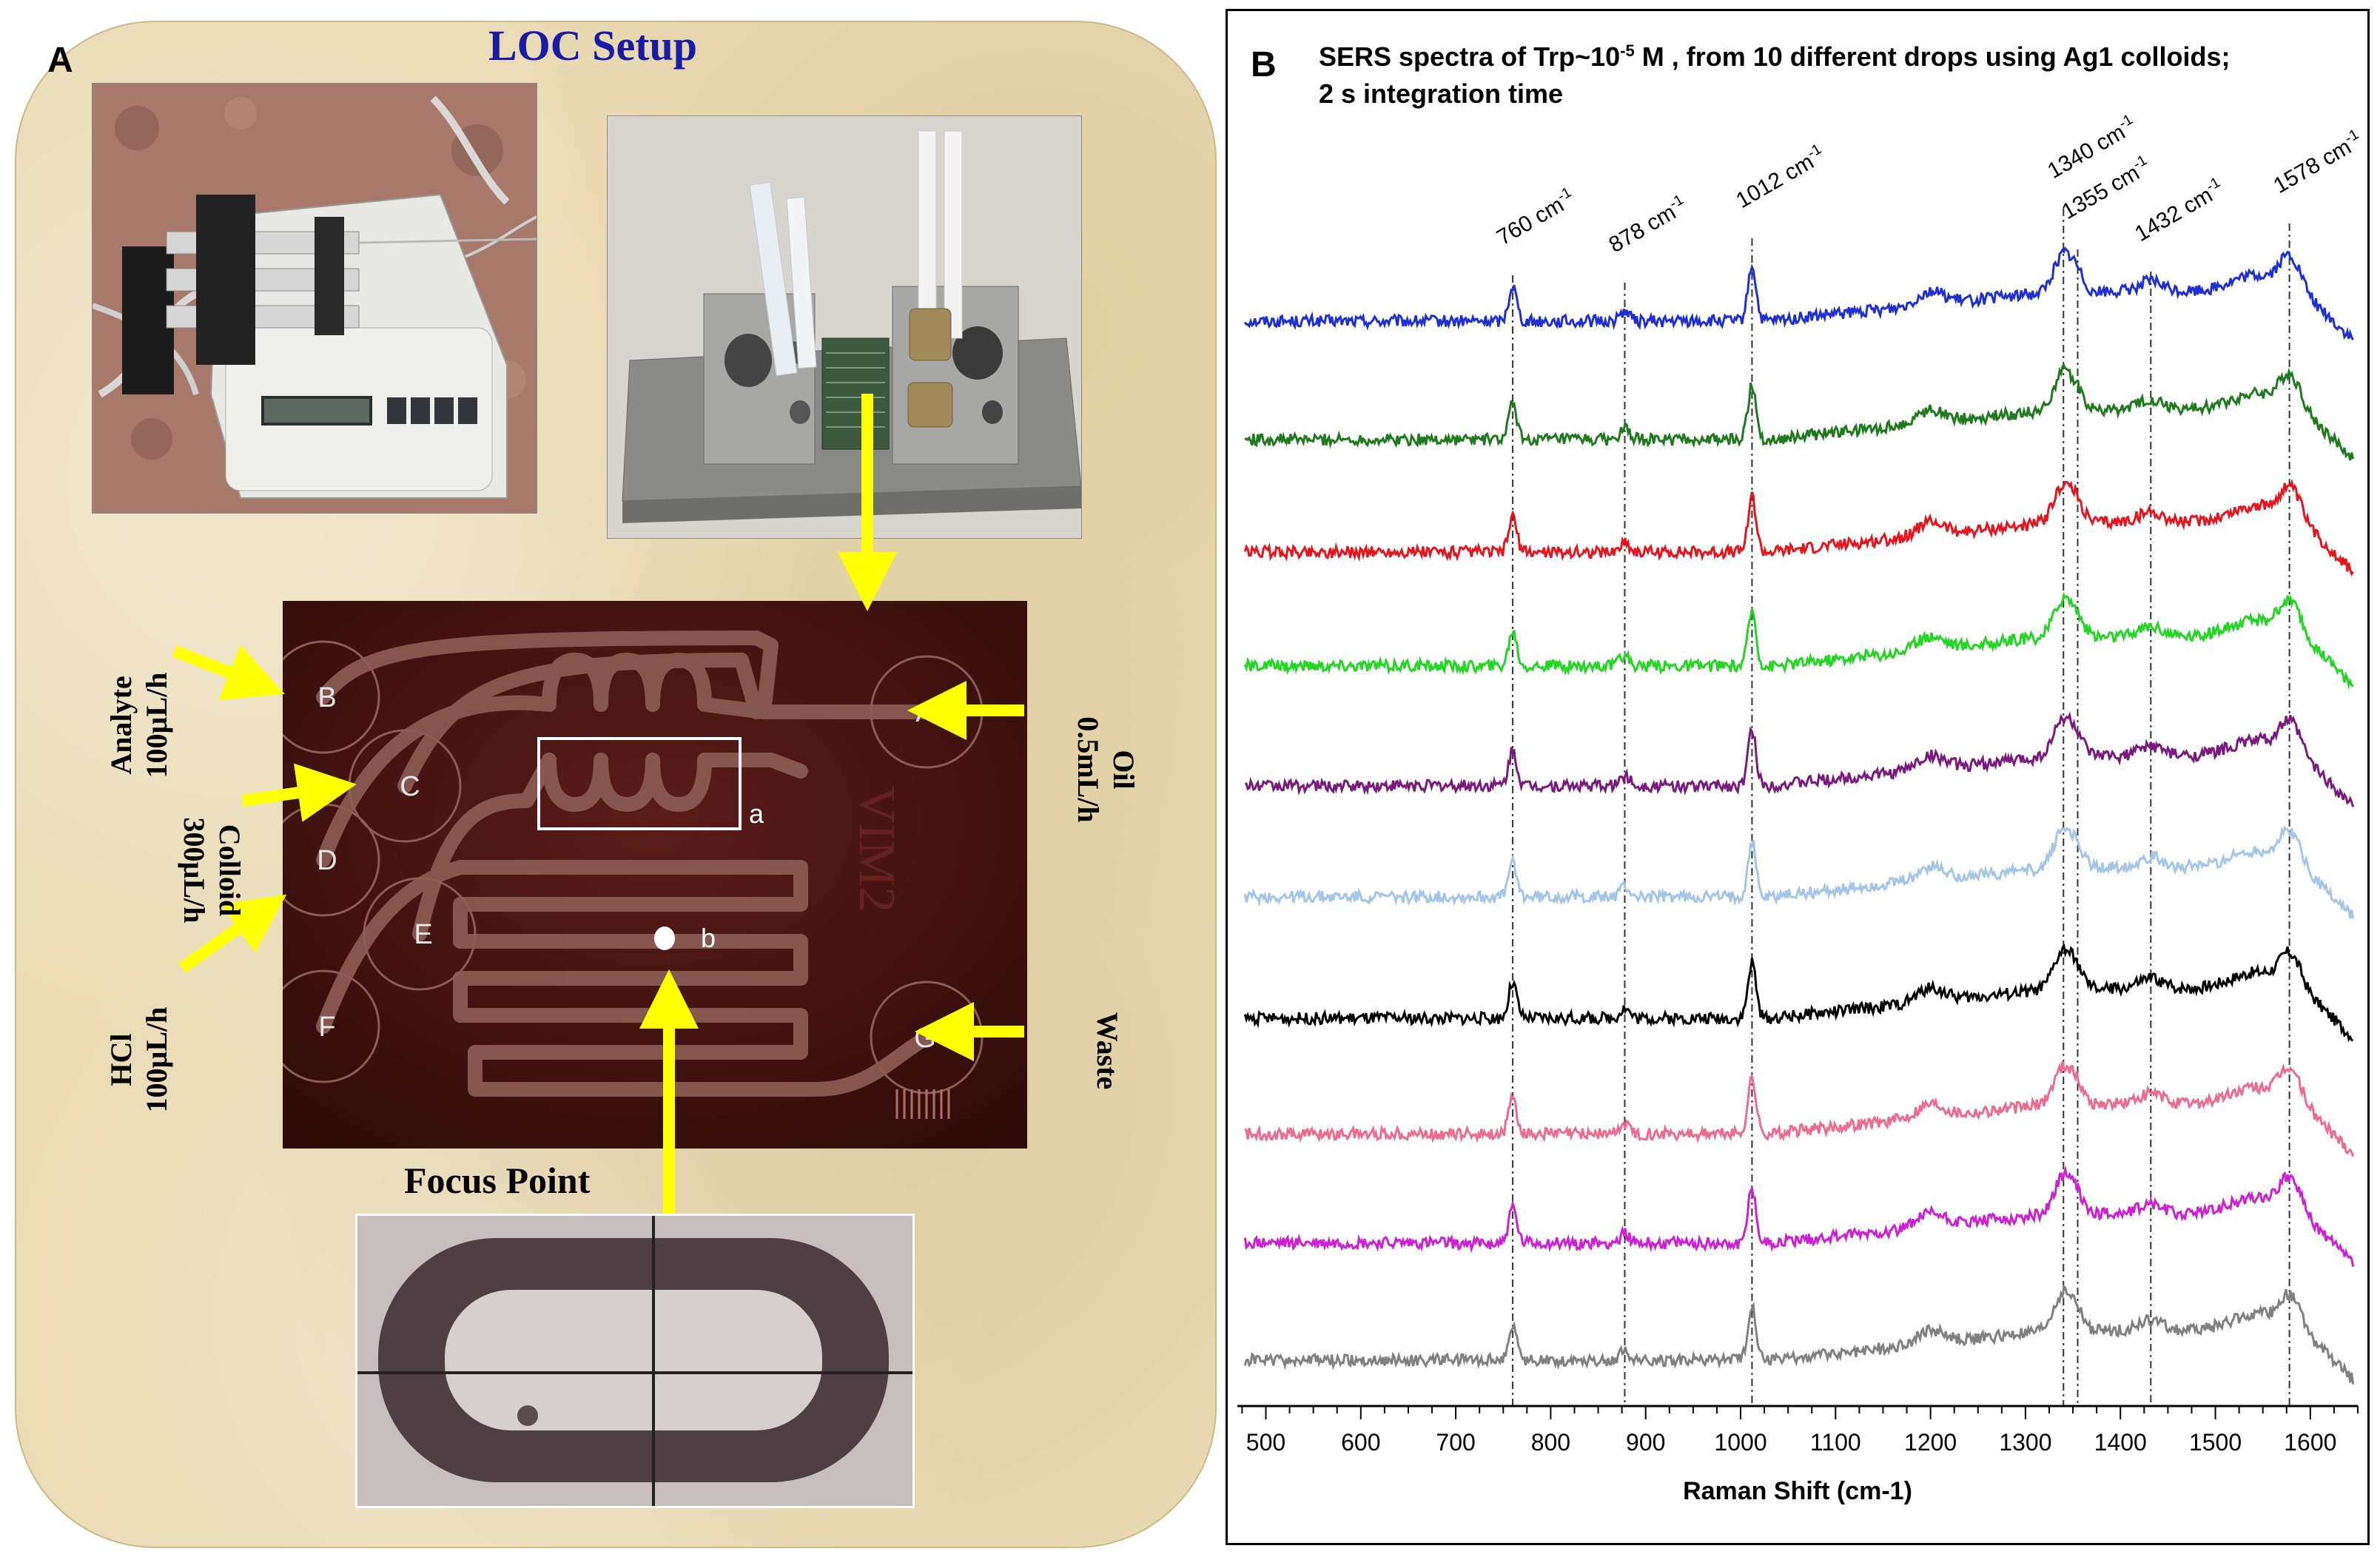 This screenshot has height=1557, width=2380. I want to click on x-tick-label: 700, so click(1456, 1442).